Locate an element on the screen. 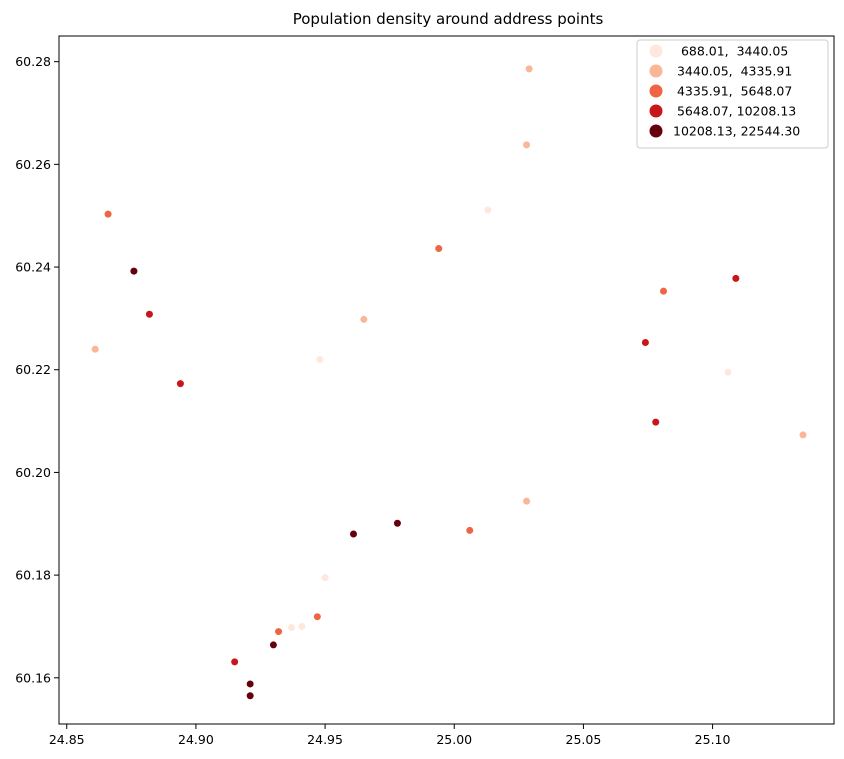 This screenshot has height=759, width=844. x-tick-label: 24.85 is located at coordinates (67, 739).